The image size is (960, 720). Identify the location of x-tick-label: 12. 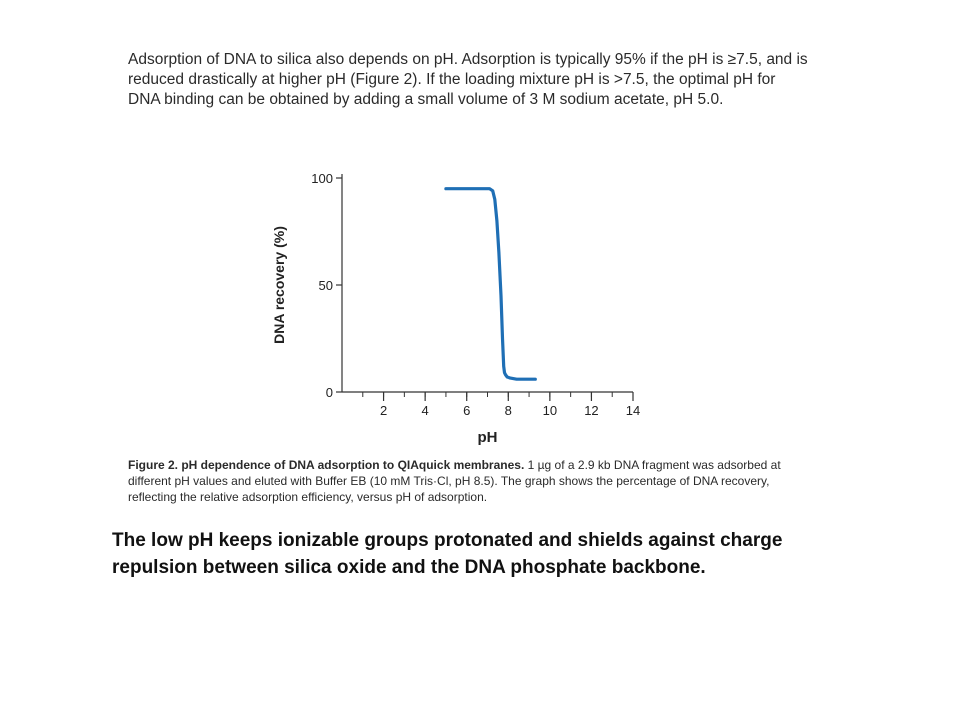
(591, 410).